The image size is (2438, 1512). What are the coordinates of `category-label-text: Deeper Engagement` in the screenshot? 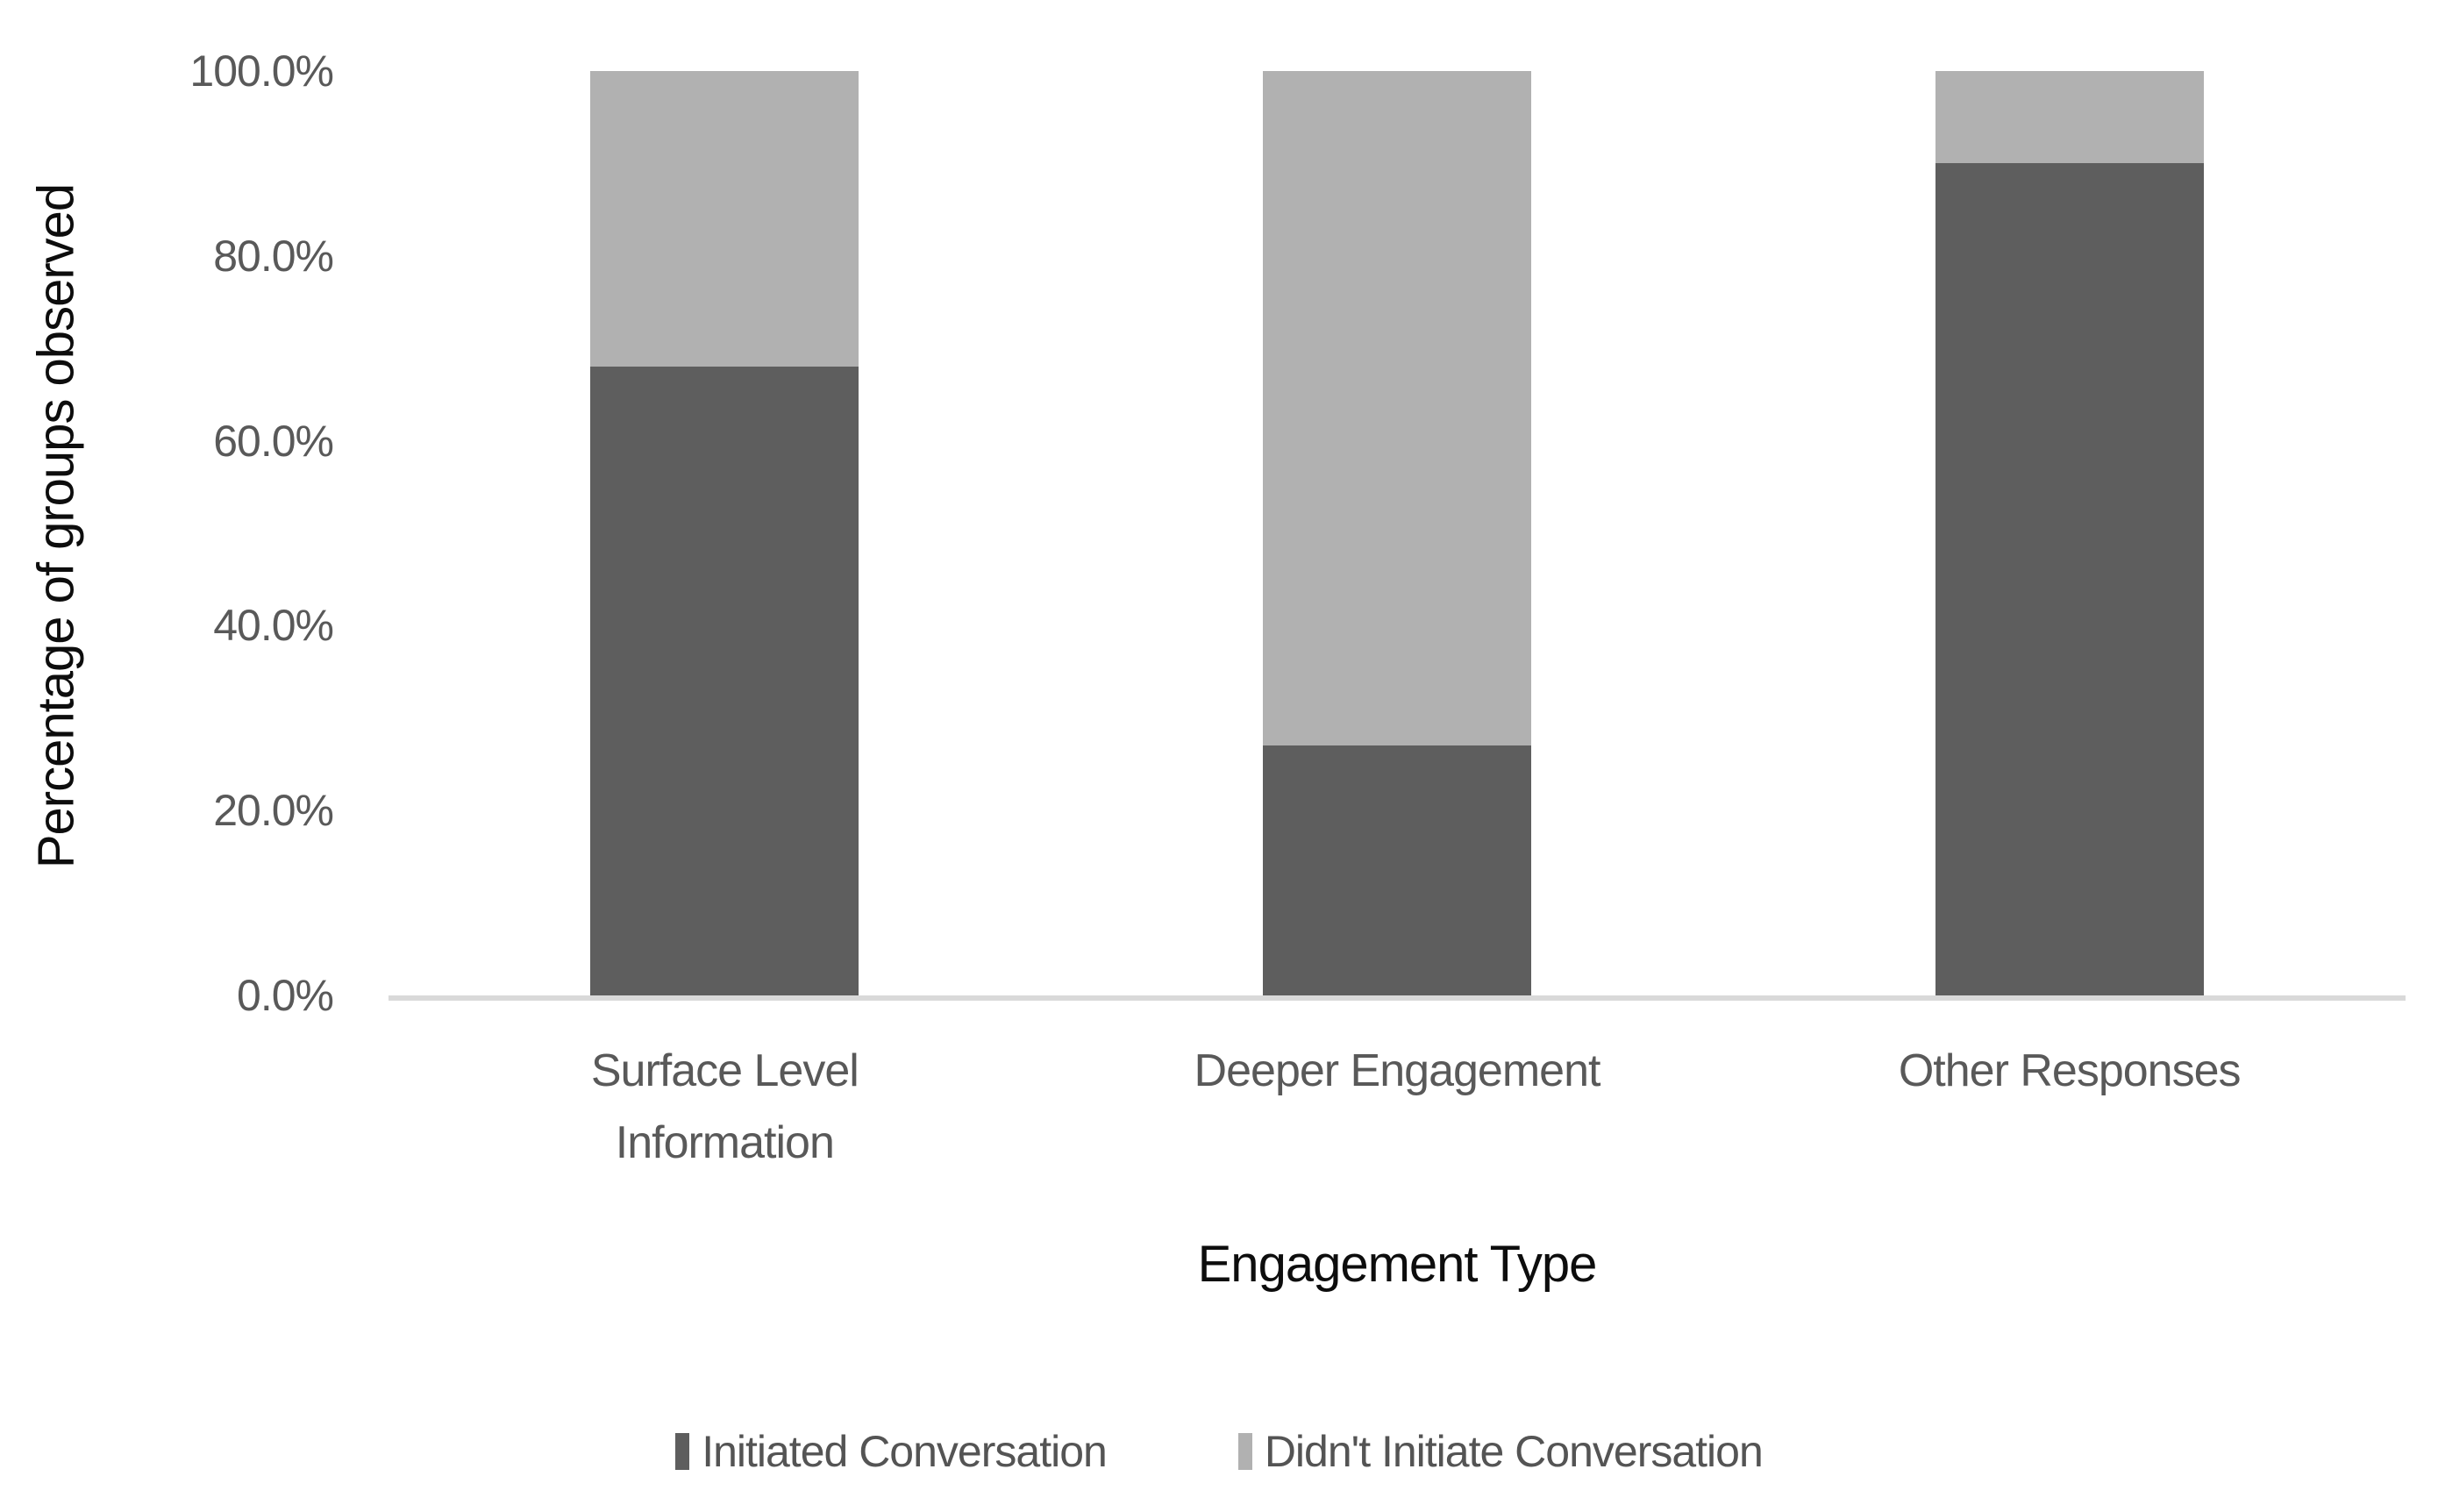 It's located at (1397, 1070).